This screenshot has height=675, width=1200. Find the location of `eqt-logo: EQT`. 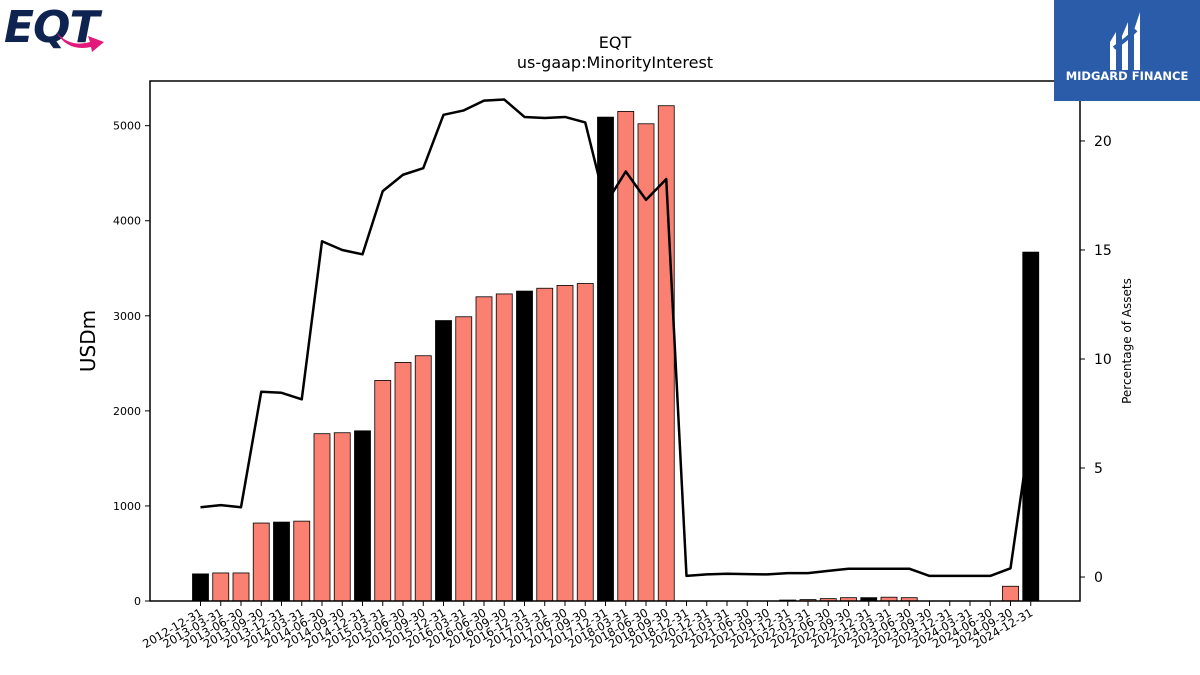

eqt-logo: EQT is located at coordinates (54, 27).